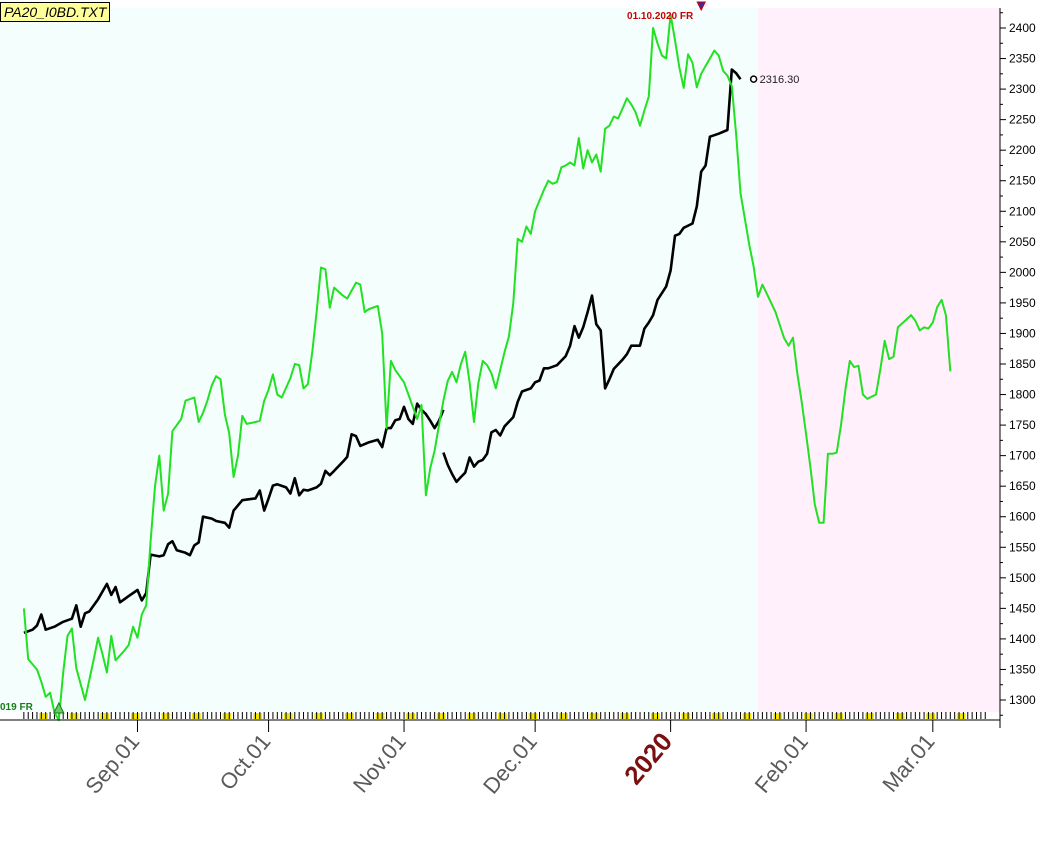  Describe the element at coordinates (1022, 303) in the screenshot. I see `y-tick-label: 1950` at that location.